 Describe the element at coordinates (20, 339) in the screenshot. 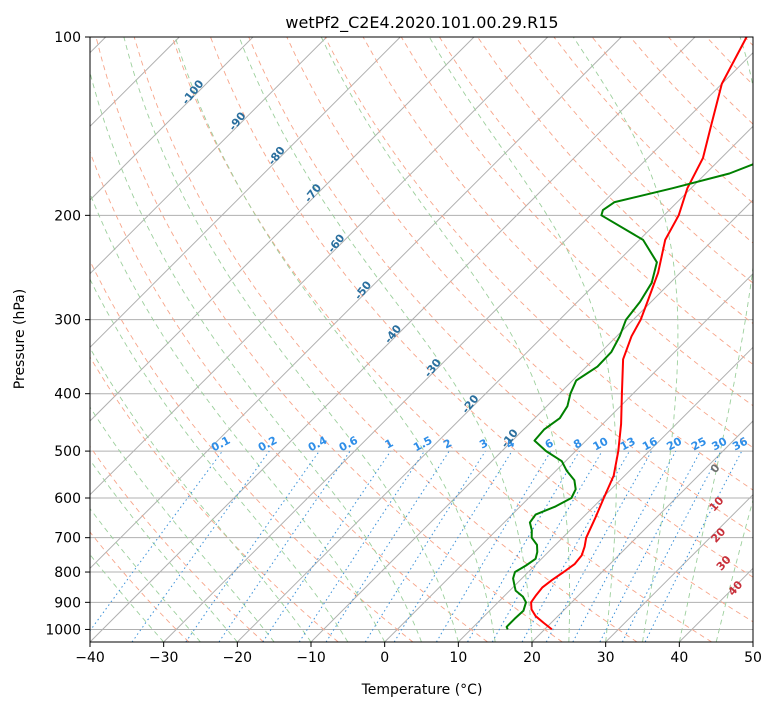

I see `y-axis-label: Pressure (hPa)` at that location.